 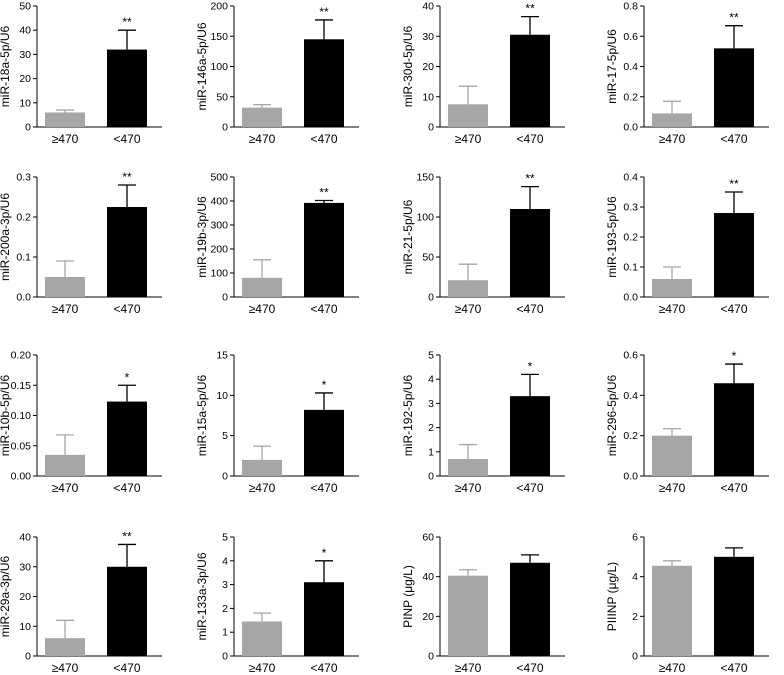 What do you see at coordinates (81, 73) in the screenshot?
I see `panel-1: 0 10 20 30 40 50 miR-18a-5p/U6 ≥470 <470 **` at bounding box center [81, 73].